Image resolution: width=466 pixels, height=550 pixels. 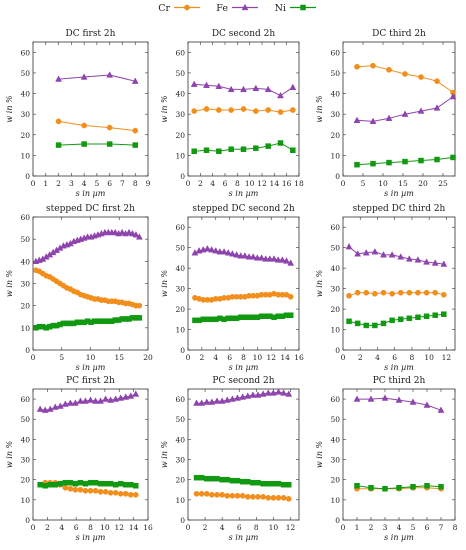 What do you see at coordinates (122, 183) in the screenshot?
I see `x-tick-label: 7` at bounding box center [122, 183].